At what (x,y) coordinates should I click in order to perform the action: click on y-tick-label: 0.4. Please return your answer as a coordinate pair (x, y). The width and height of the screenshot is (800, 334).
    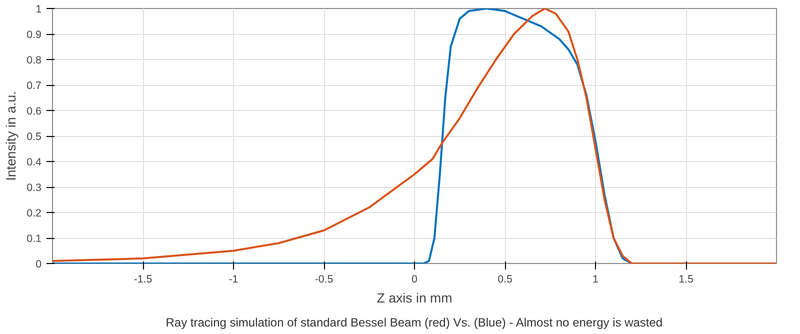
    Looking at the image, I should click on (34, 162).